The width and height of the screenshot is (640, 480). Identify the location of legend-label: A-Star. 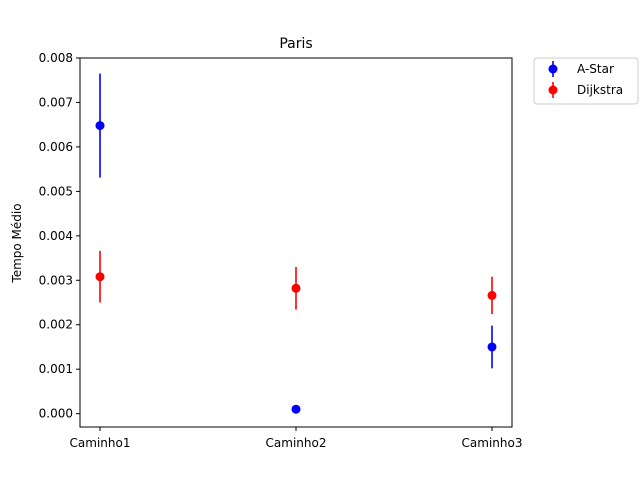
(595, 69).